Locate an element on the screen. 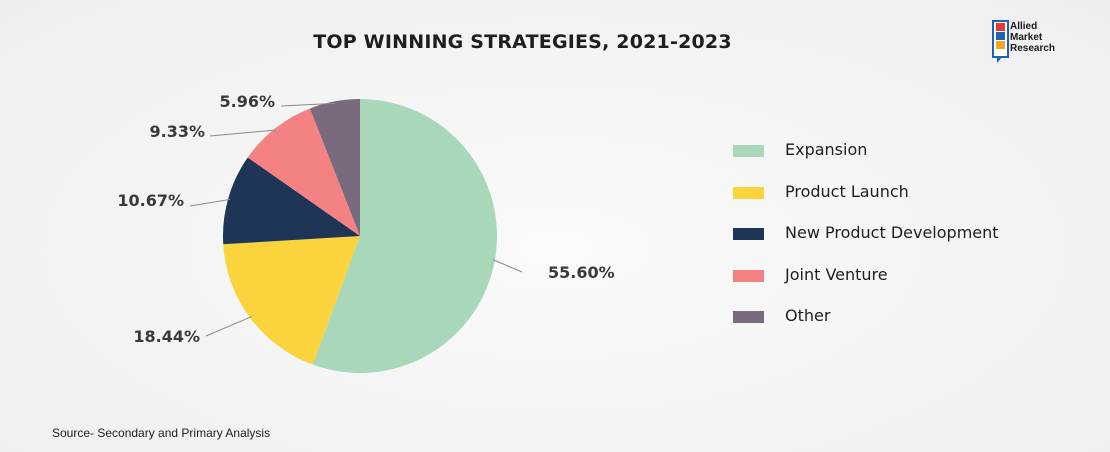  allied-market-research-logo: Allied Market Research is located at coordinates (1035, 42).